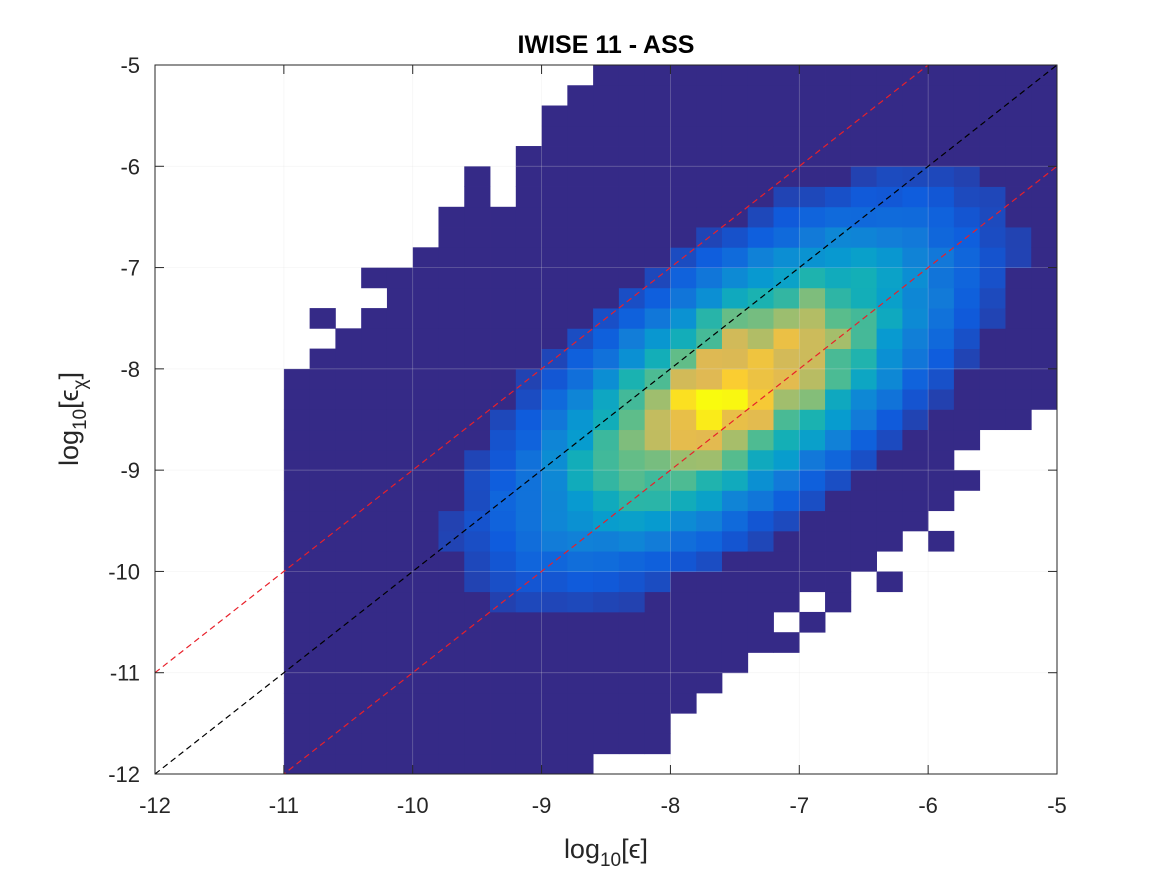 Image resolution: width=1167 pixels, height=875 pixels. I want to click on y-axis-label-arg-open: [ϵ, so click(69, 398).